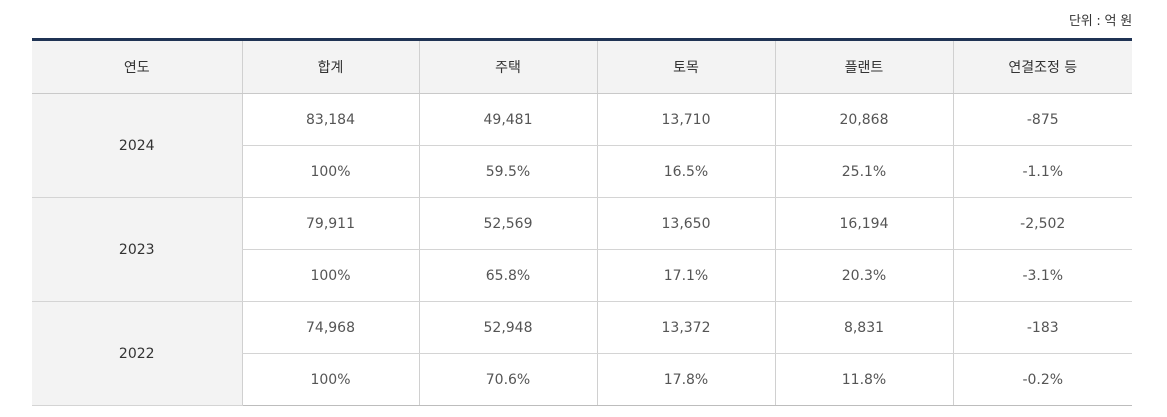 This screenshot has width=1167, height=417. Describe the element at coordinates (863, 223) in the screenshot. I see `amount-cell: 16,194` at that location.